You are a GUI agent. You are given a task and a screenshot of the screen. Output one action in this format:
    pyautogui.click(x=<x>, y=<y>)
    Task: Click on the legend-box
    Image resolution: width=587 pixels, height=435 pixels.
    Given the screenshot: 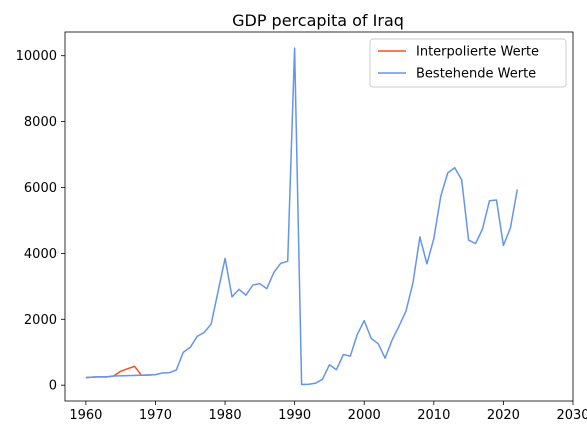 What is the action you would take?
    pyautogui.click(x=468, y=63)
    